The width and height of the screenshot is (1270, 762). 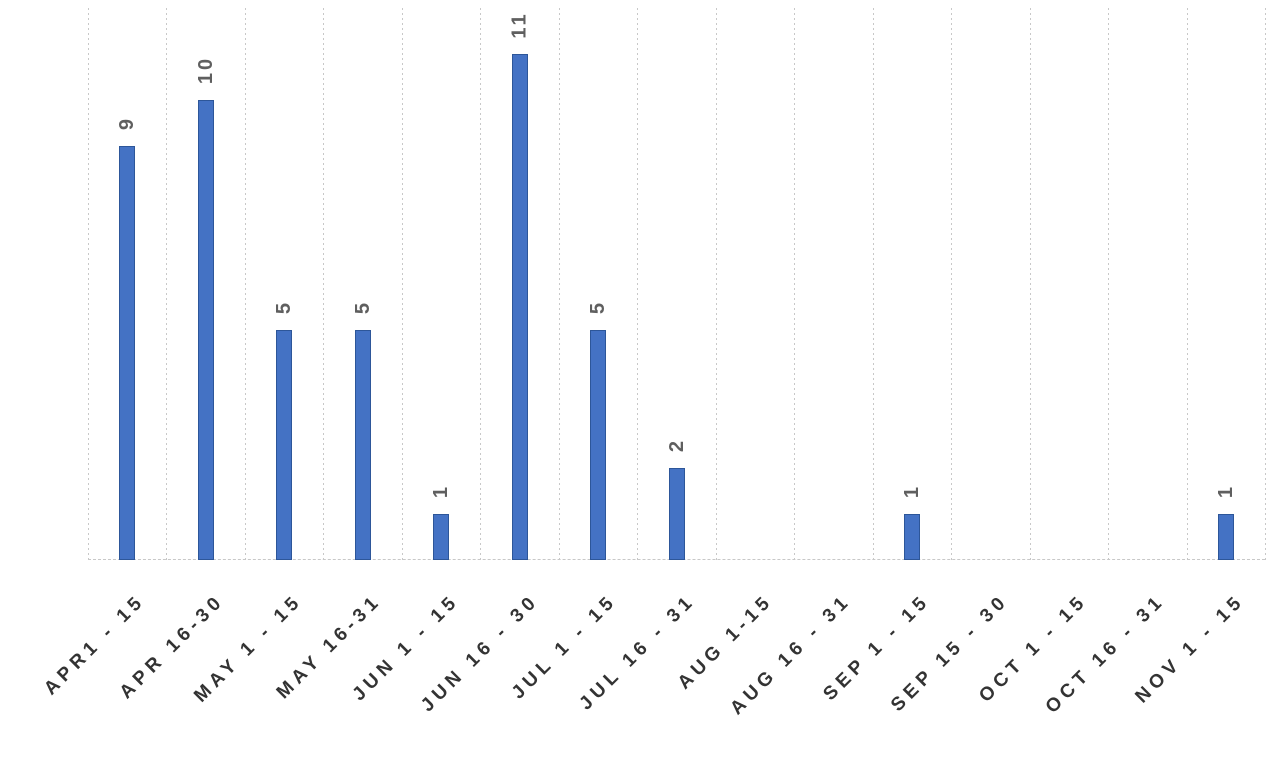 What do you see at coordinates (791, 655) in the screenshot?
I see `x-axis-tick-label: AUG 16 - 31` at bounding box center [791, 655].